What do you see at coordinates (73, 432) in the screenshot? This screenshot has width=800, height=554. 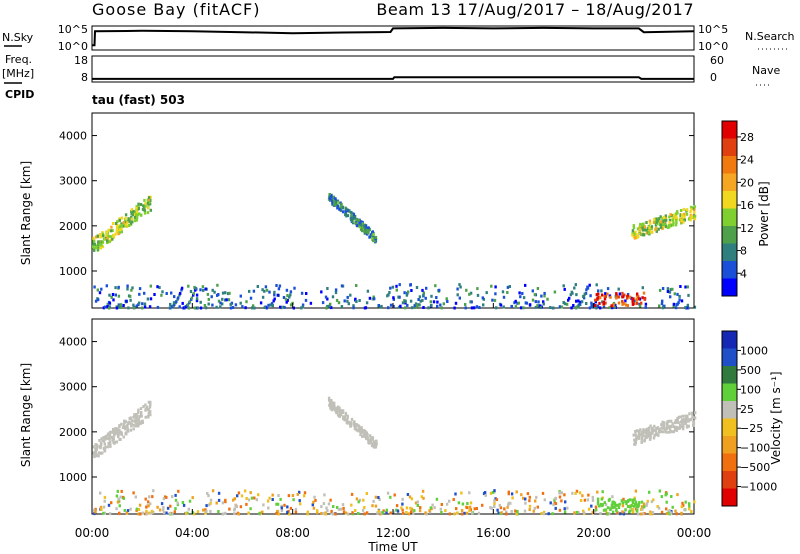 I see `y-tick-label: 2000` at bounding box center [73, 432].